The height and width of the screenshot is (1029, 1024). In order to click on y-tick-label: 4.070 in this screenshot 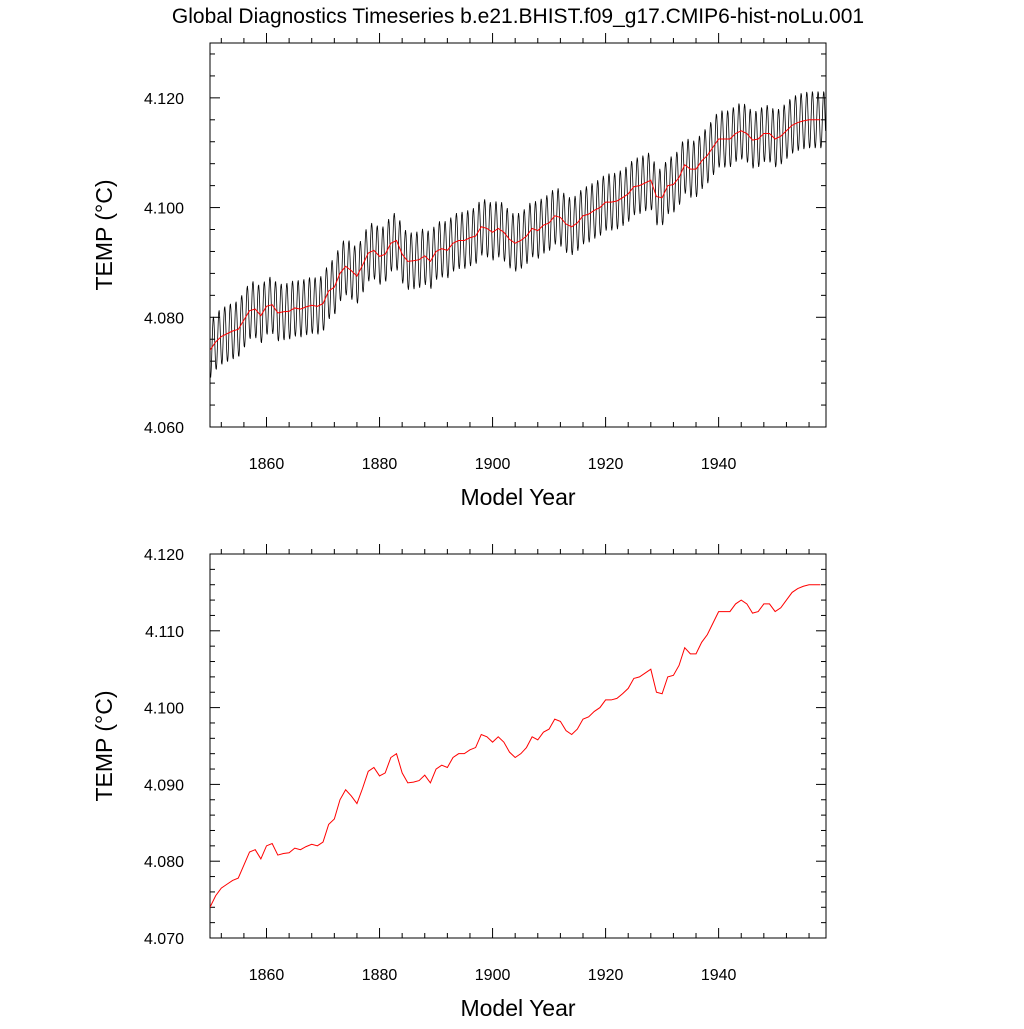, I will do `click(164, 939)`.